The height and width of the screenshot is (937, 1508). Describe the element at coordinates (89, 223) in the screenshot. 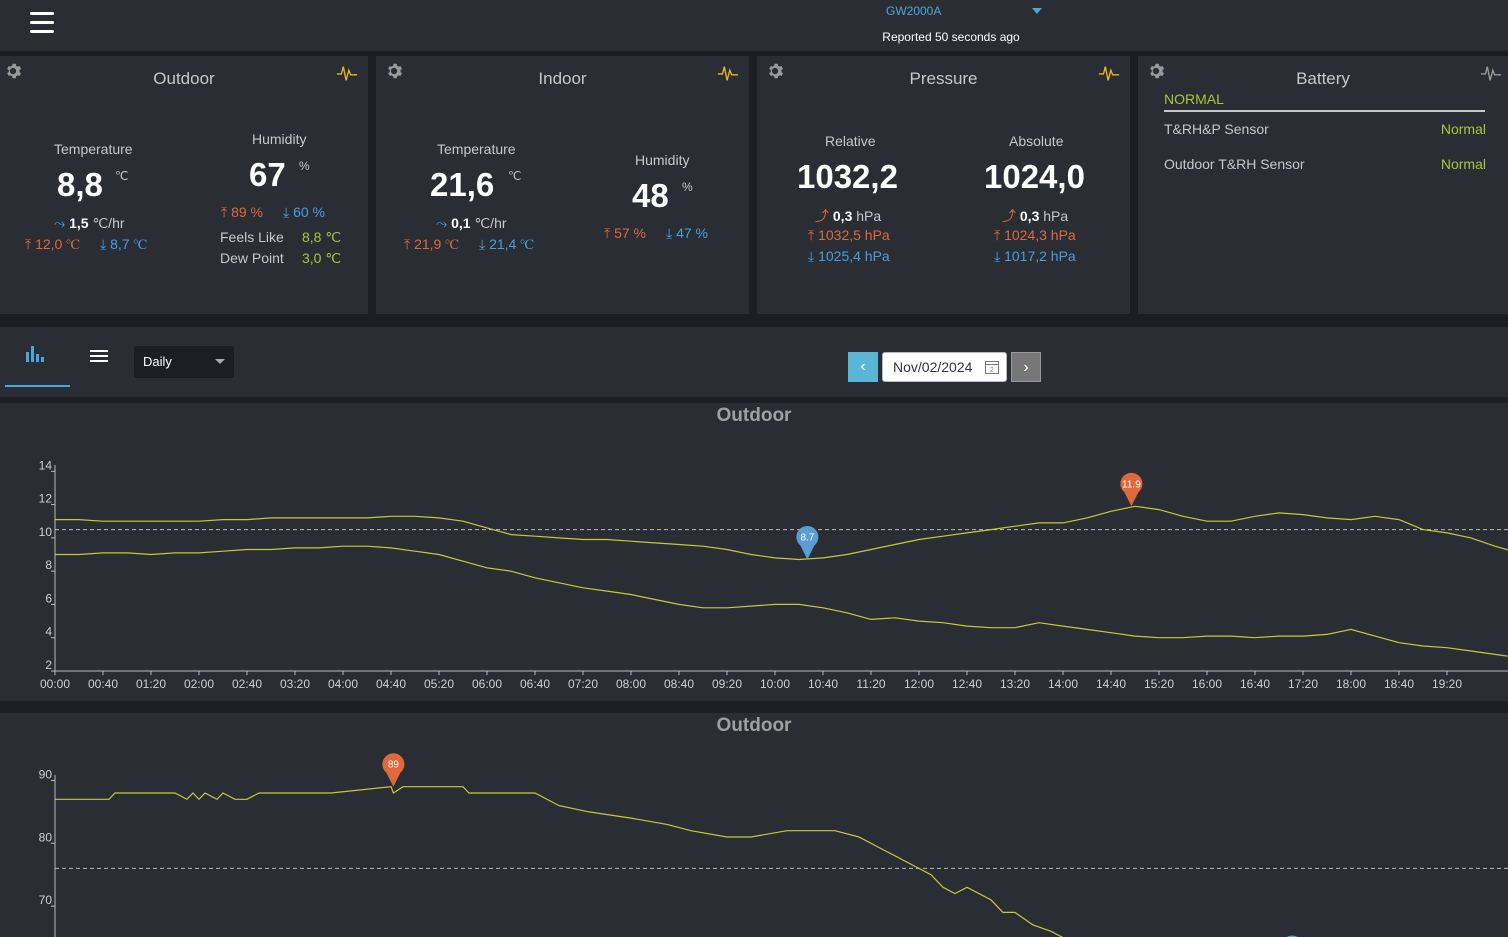

I see `temperature-rate: ⤳ 1,5 ℃/hr` at that location.